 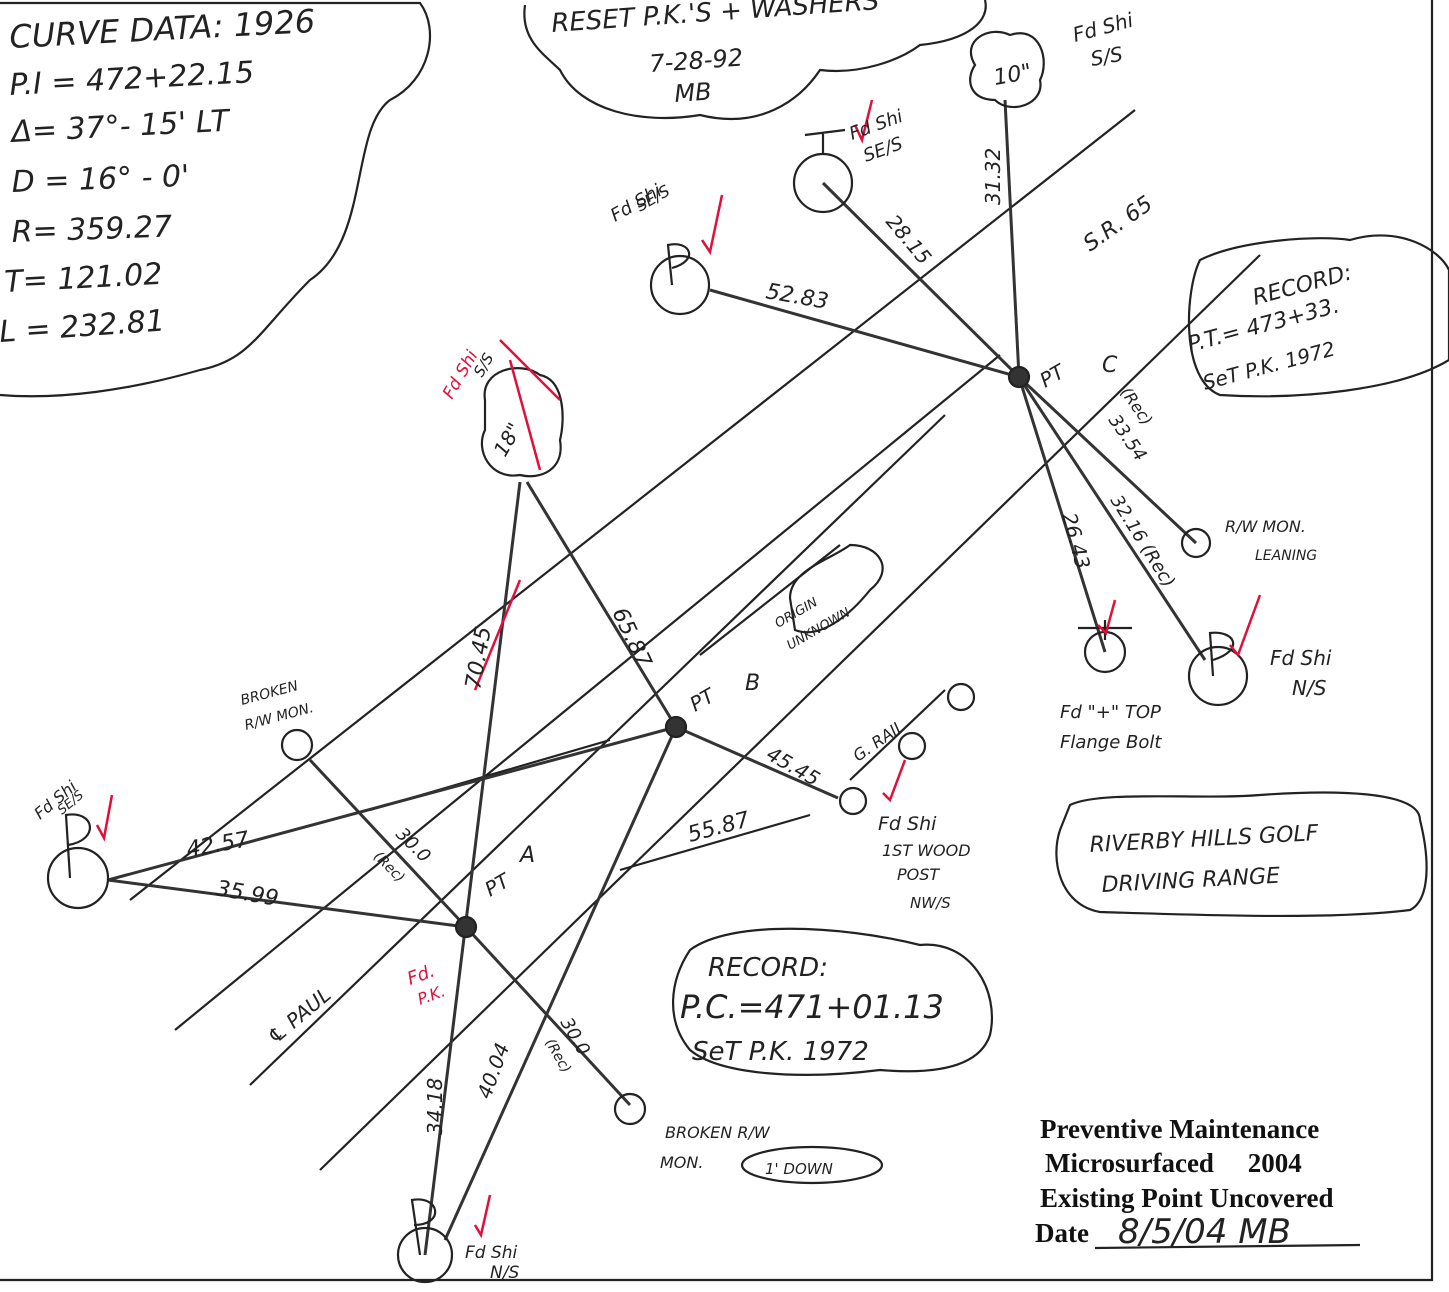 I want to click on annotation: P.C.=471+01.13, so click(x=812, y=1007).